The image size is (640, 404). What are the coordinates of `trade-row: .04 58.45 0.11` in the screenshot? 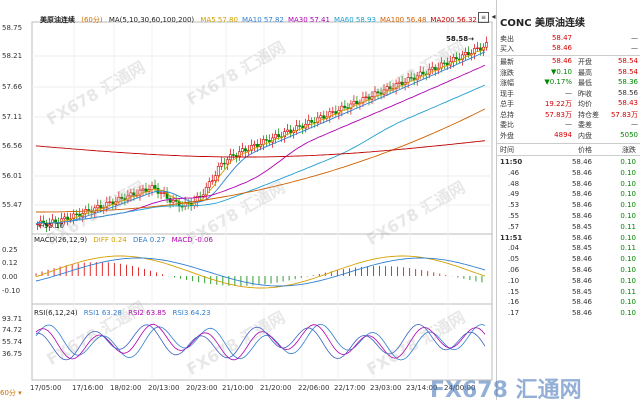 It's located at (572, 248).